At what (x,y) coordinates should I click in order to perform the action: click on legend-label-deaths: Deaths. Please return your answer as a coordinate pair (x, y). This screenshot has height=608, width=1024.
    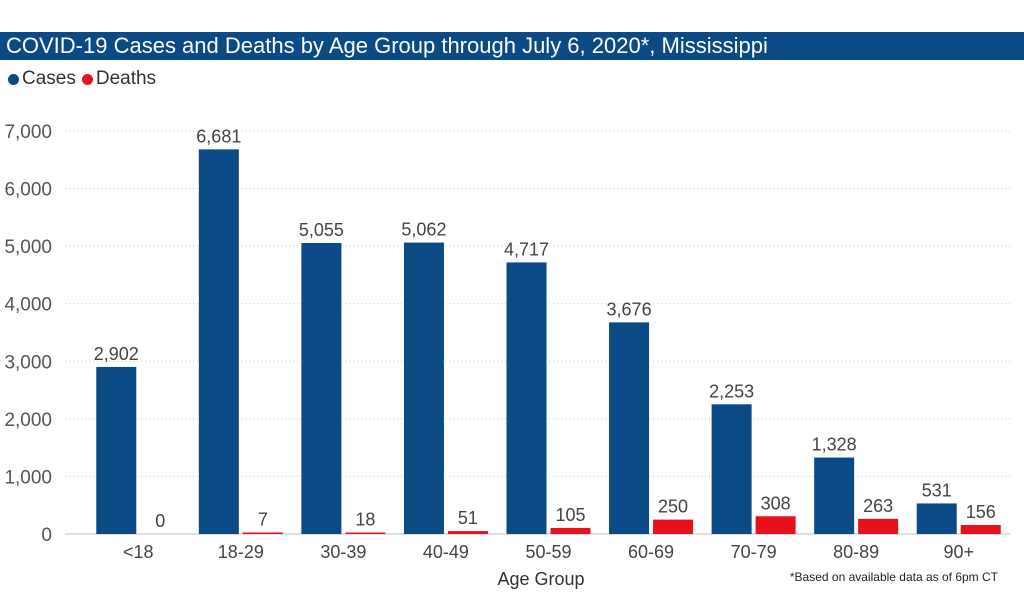
    Looking at the image, I should click on (126, 78).